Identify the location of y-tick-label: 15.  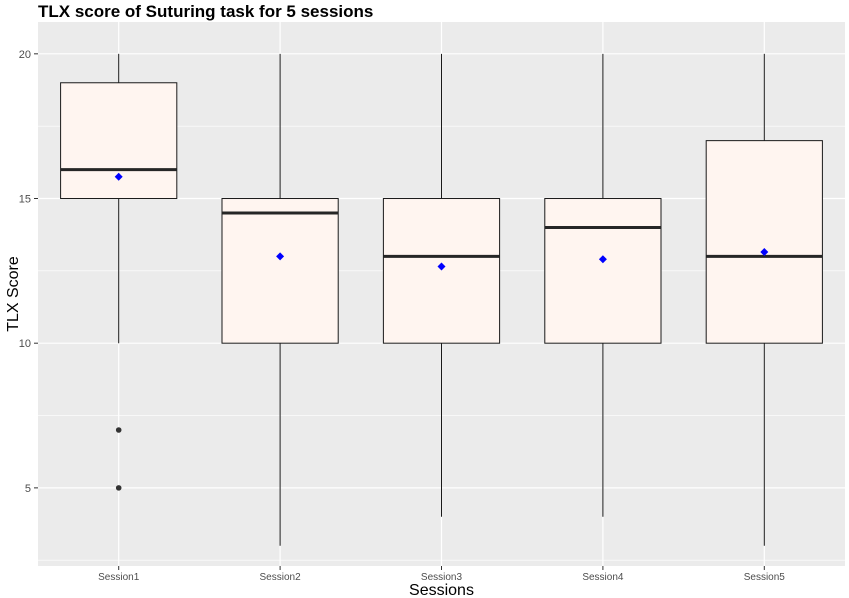
(25, 200).